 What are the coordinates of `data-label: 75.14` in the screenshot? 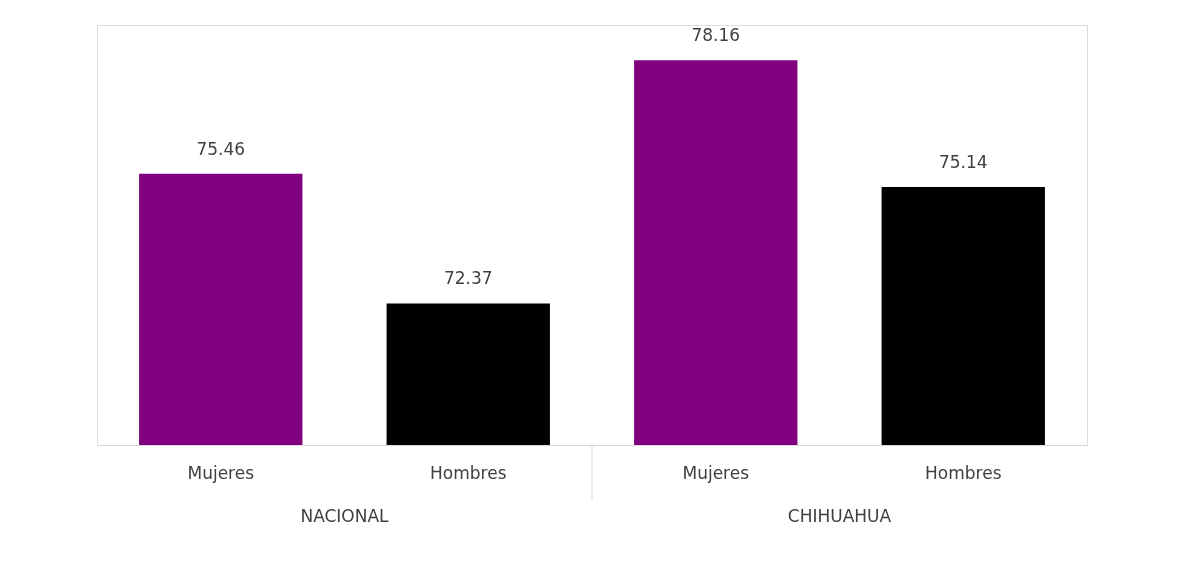 It's located at (963, 162).